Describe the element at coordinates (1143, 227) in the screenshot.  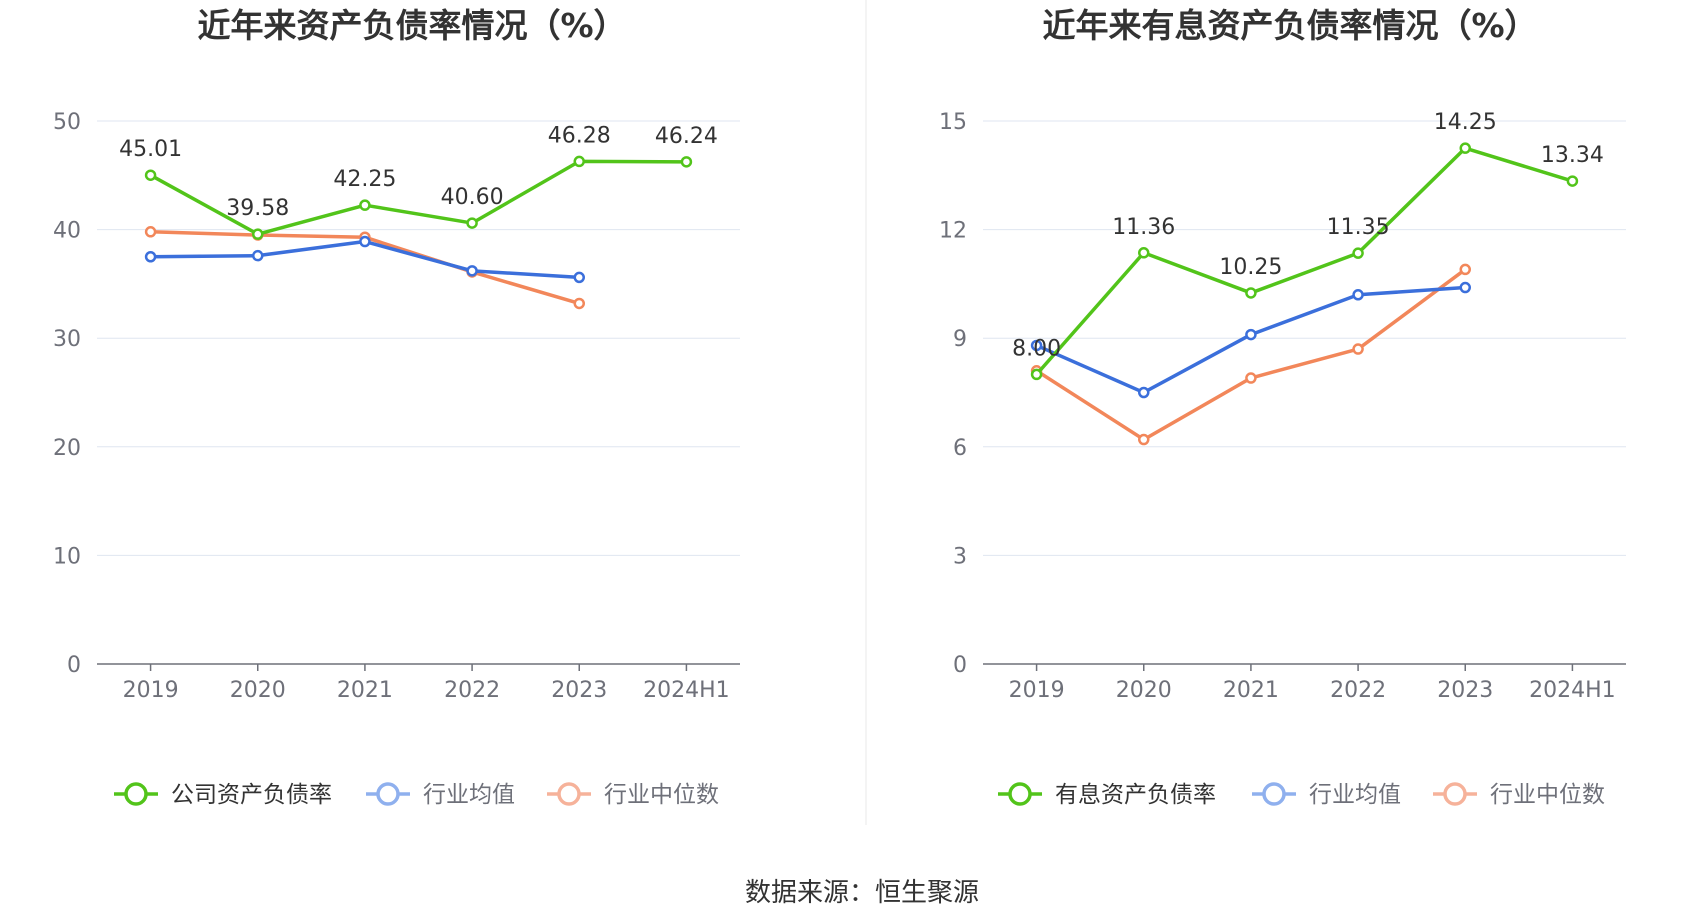
I see `data-label: 11.36` at that location.